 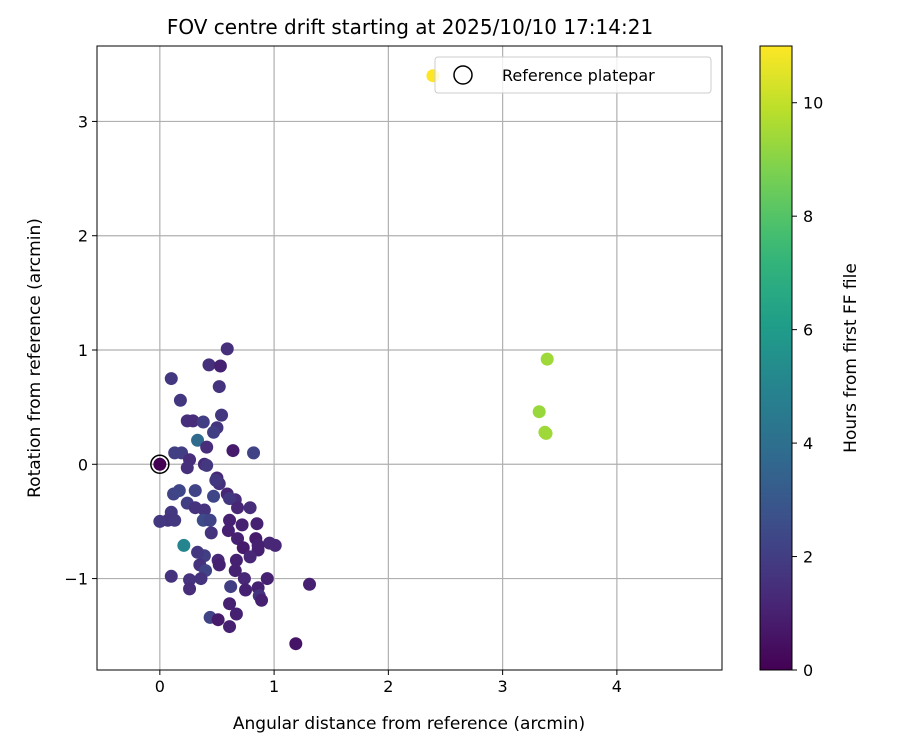 What do you see at coordinates (83, 236) in the screenshot?
I see `y-tick-label: 2` at bounding box center [83, 236].